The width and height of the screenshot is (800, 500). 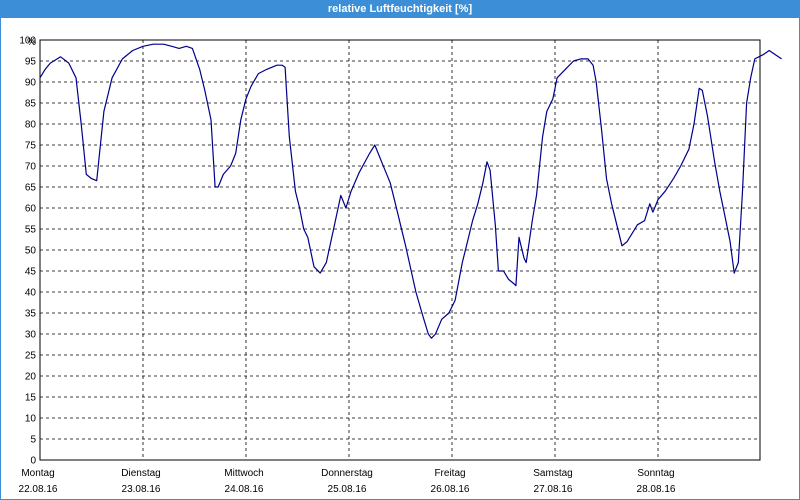 What do you see at coordinates (33, 440) in the screenshot?
I see `y-tick-label: 5` at bounding box center [33, 440].